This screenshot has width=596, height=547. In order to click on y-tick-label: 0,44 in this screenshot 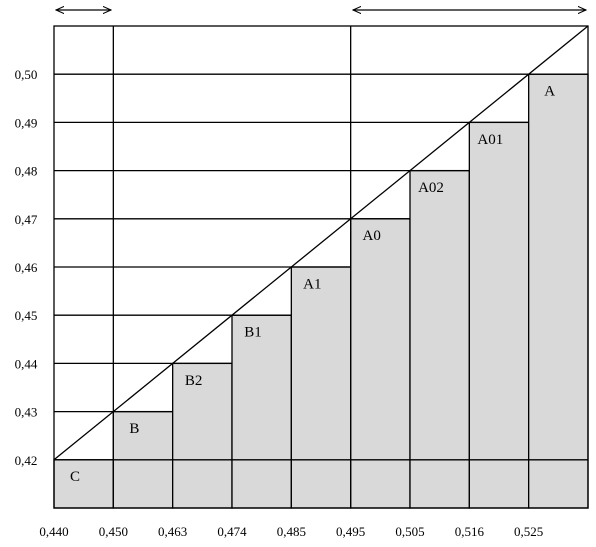, I will do `click(26, 363)`.